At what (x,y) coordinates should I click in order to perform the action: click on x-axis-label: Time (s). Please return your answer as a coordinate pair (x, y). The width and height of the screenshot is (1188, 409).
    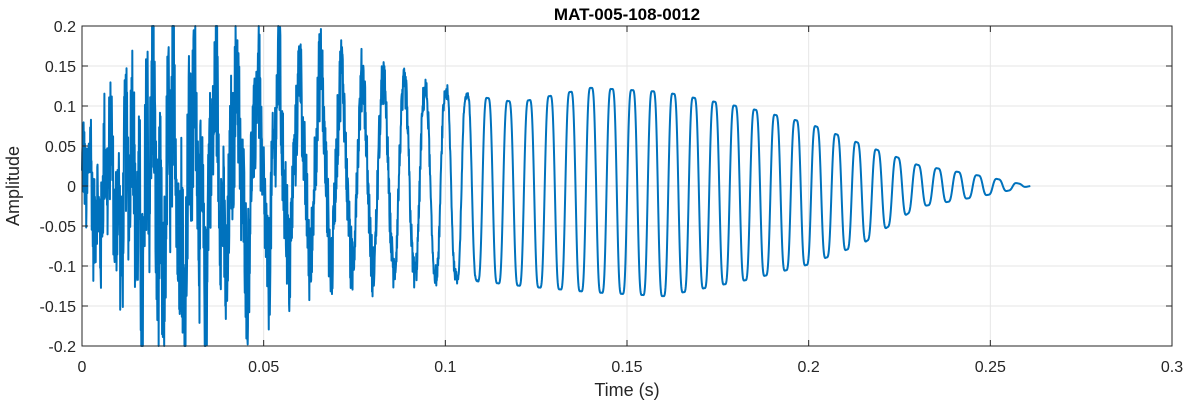
    Looking at the image, I should click on (626, 390).